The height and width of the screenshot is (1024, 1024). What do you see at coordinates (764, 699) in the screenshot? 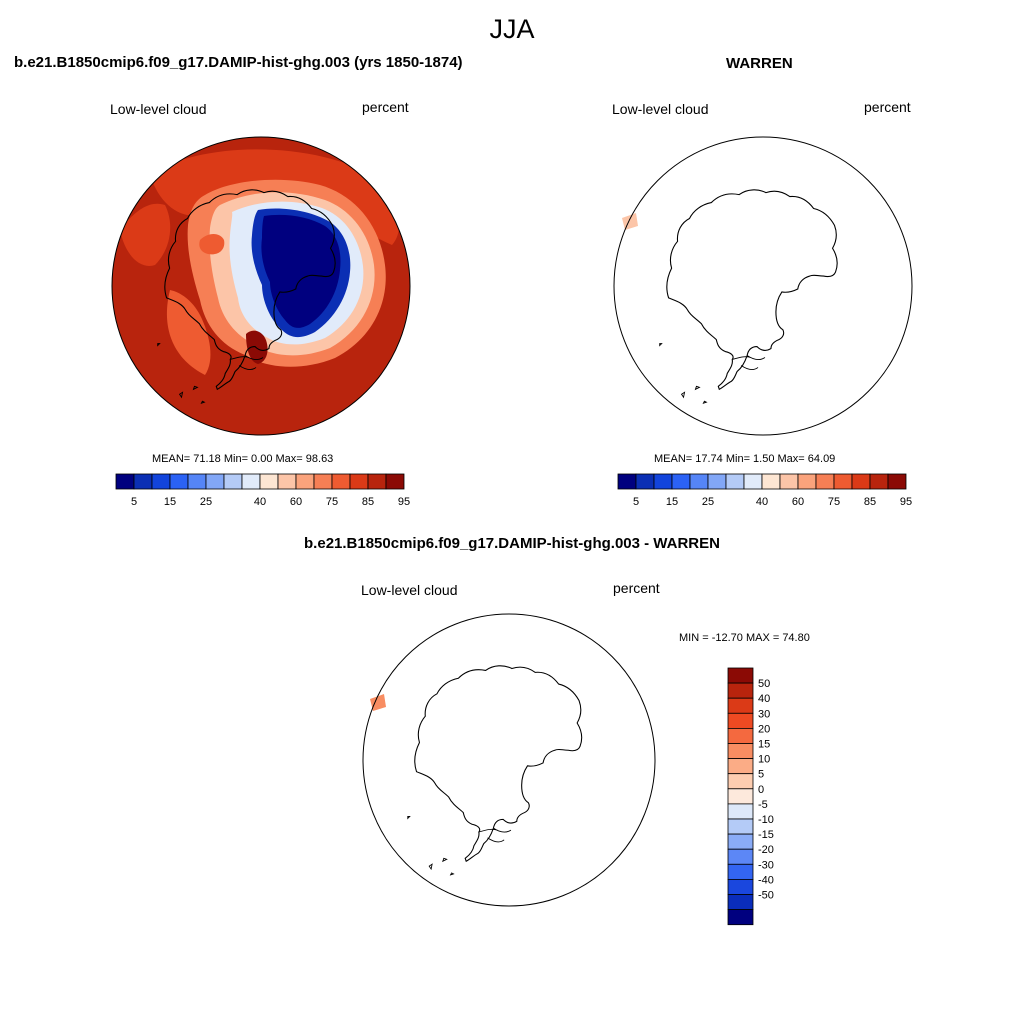
I see `panel-3-colorbar-tick-label: 40` at bounding box center [764, 699].